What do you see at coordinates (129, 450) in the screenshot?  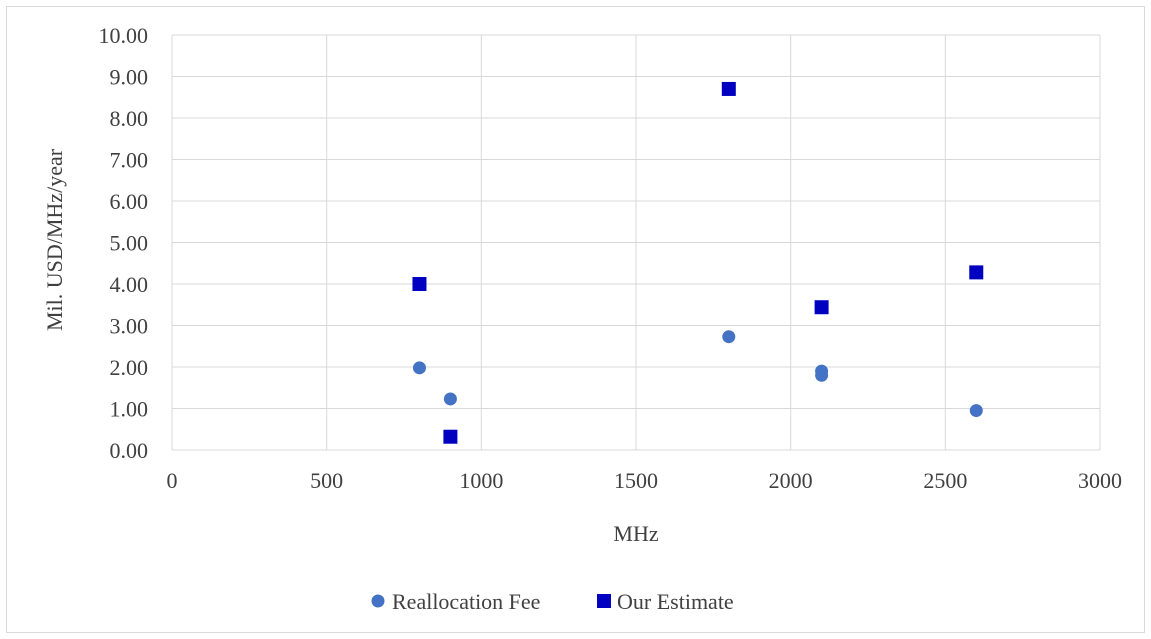 I see `y-tick-label: 0.00` at bounding box center [129, 450].